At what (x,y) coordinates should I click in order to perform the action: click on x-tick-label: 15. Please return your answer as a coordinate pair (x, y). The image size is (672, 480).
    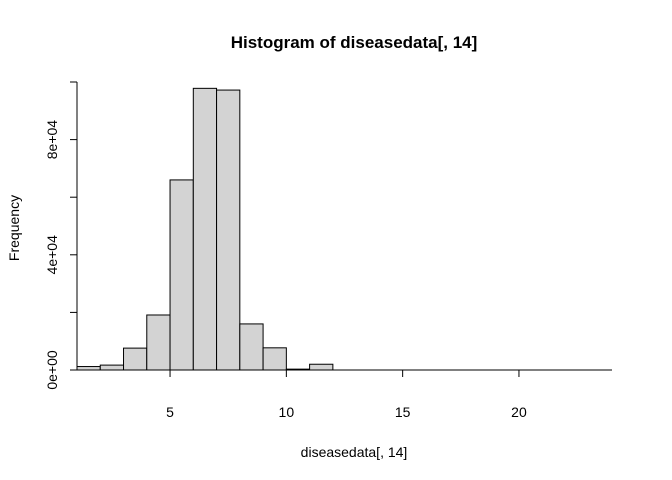
    Looking at the image, I should click on (403, 412).